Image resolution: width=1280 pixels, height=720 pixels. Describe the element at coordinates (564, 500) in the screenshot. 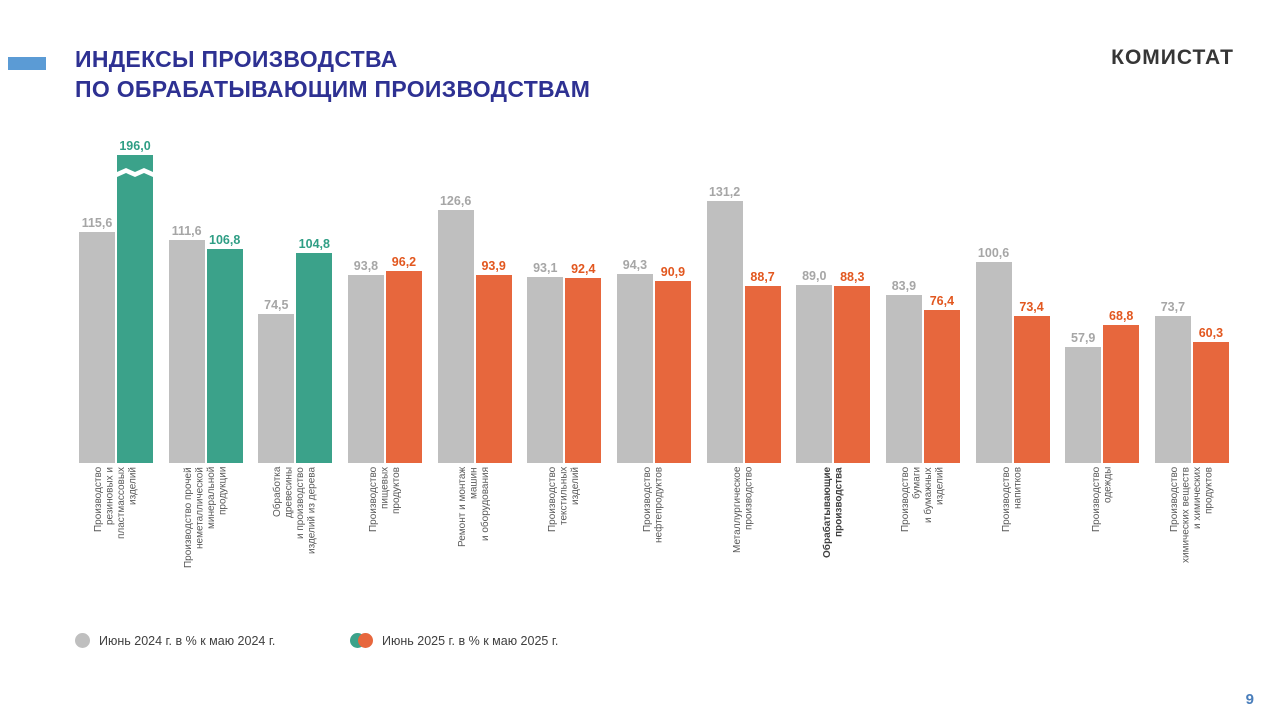

I see `category-label: Производство текстильных изделий` at that location.